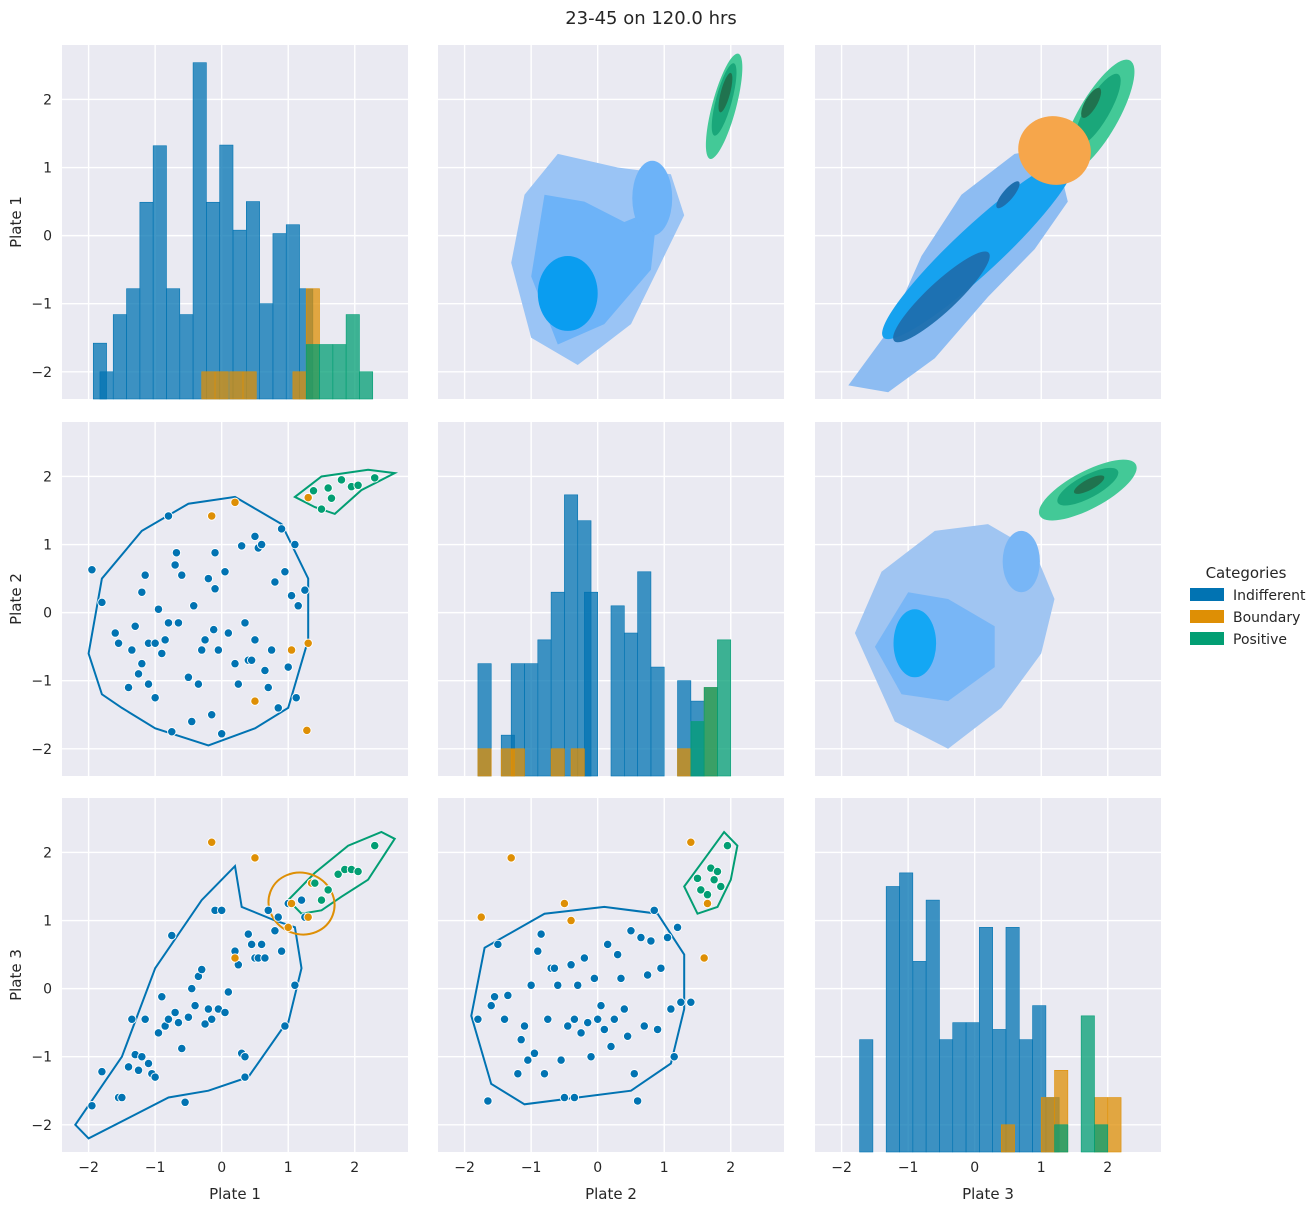 This screenshot has height=1211, width=1314. I want to click on x-axis-label: Plate 2, so click(611, 1194).